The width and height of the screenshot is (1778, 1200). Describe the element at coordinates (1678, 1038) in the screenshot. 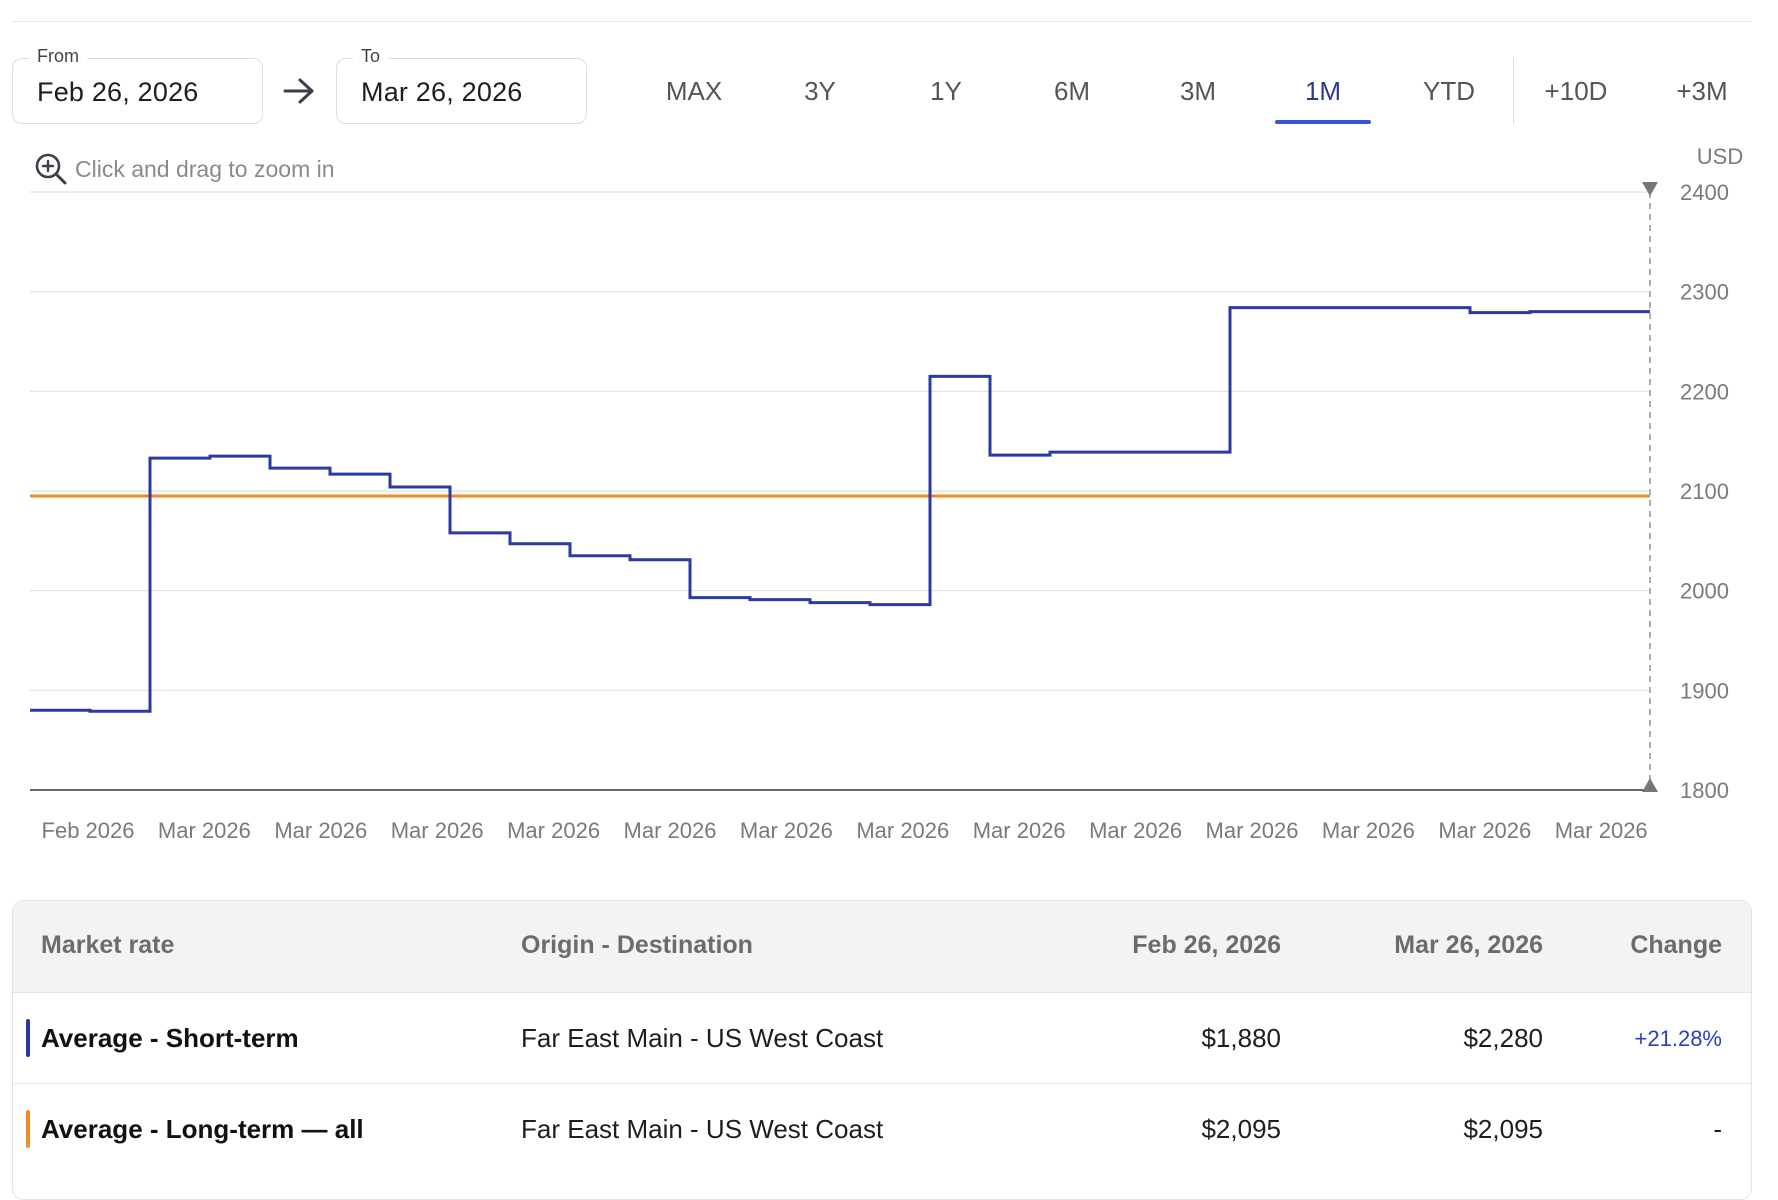

I see `row-change: +21.28%` at that location.